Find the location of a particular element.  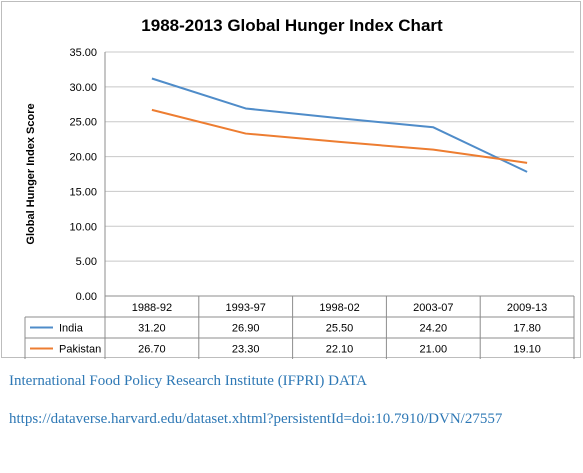

data-label: 21.00 is located at coordinates (434, 350).